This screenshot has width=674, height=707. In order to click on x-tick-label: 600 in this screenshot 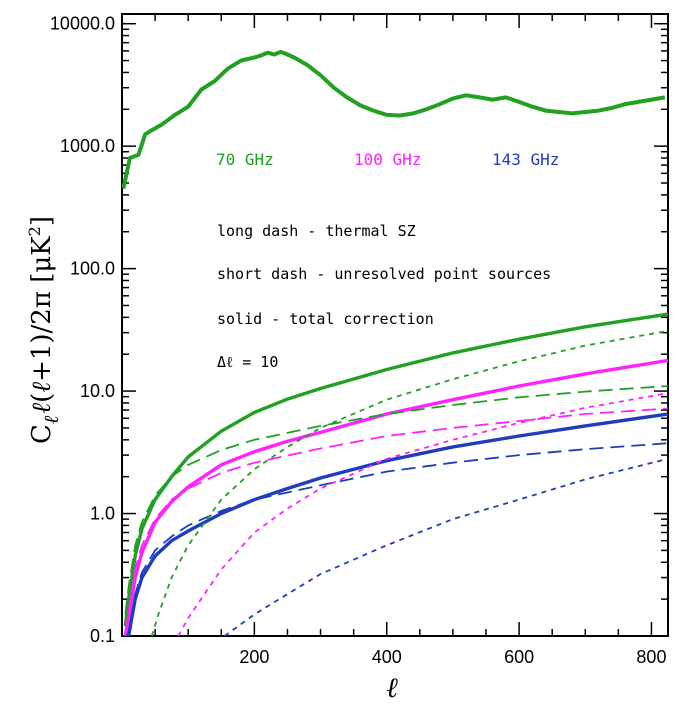, I will do `click(519, 657)`.